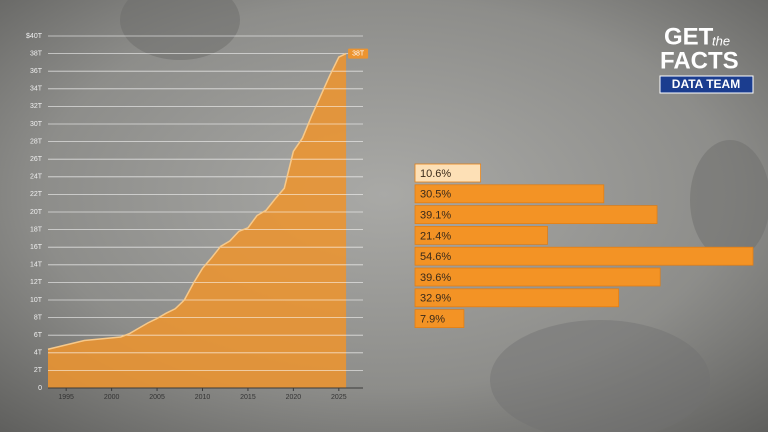 This screenshot has height=432, width=768. I want to click on x-tick-label: 2025, so click(339, 397).